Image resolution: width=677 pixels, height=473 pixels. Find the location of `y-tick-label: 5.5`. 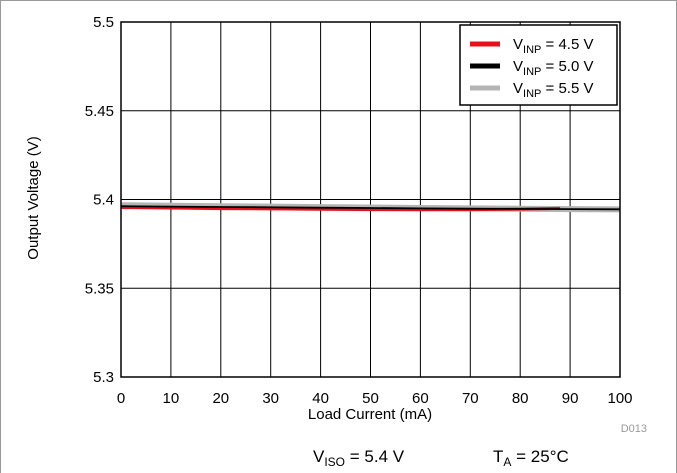

y-tick-label: 5.5 is located at coordinates (103, 22).